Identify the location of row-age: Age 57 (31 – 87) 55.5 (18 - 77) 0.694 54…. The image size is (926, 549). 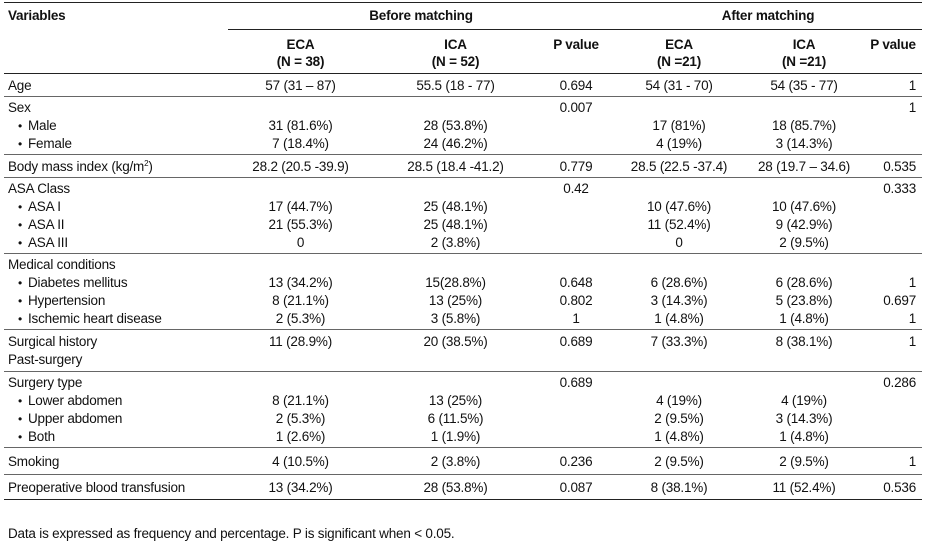
(463, 85).